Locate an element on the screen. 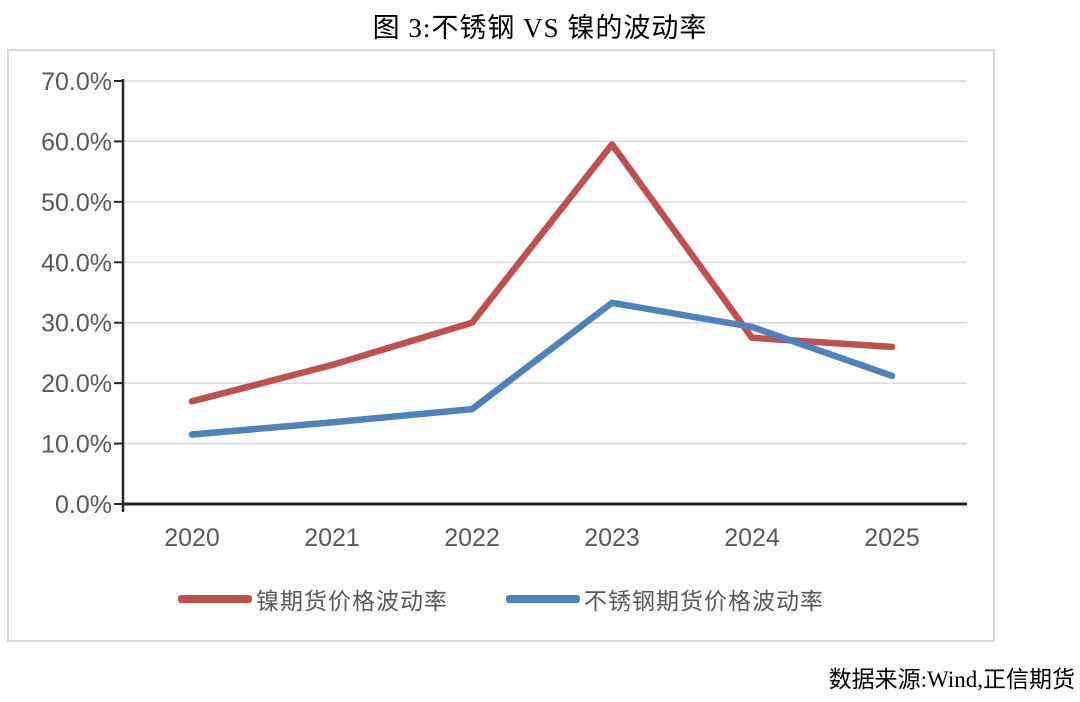 The width and height of the screenshot is (1080, 702). y-tick-label: 70.0% is located at coordinates (76, 82).